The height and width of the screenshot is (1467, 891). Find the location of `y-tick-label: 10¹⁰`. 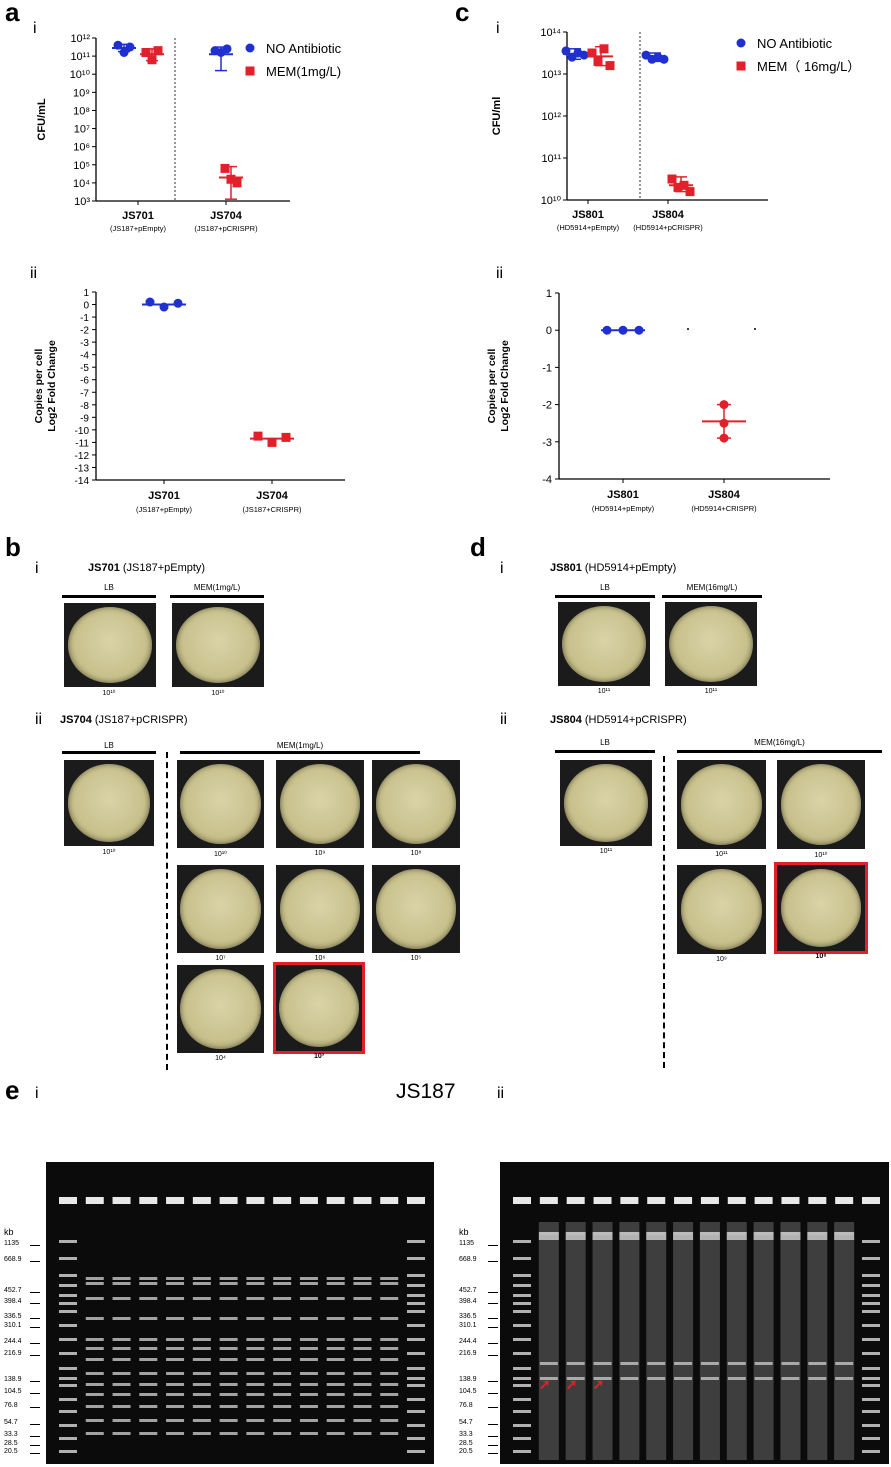

y-tick-label: 10¹⁰ is located at coordinates (551, 201).